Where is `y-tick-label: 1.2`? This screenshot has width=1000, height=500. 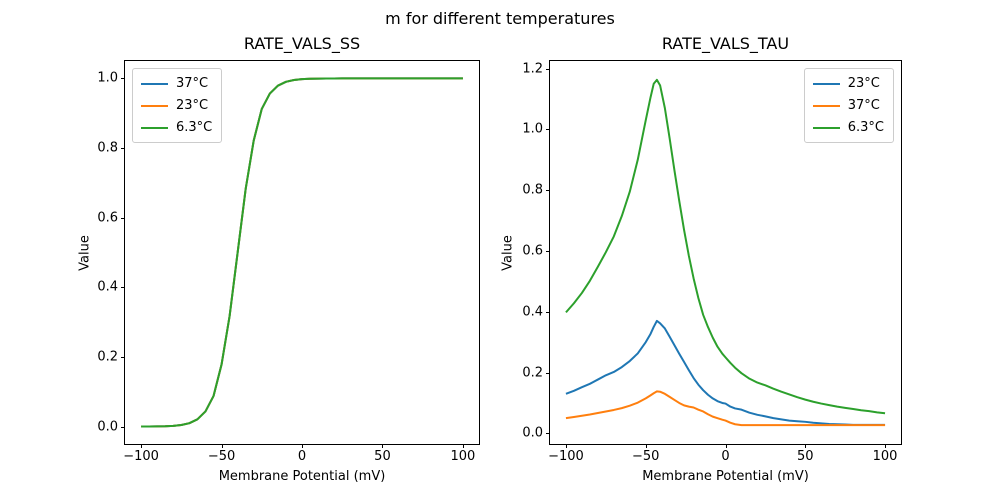
y-tick-label: 1.2 is located at coordinates (532, 69).